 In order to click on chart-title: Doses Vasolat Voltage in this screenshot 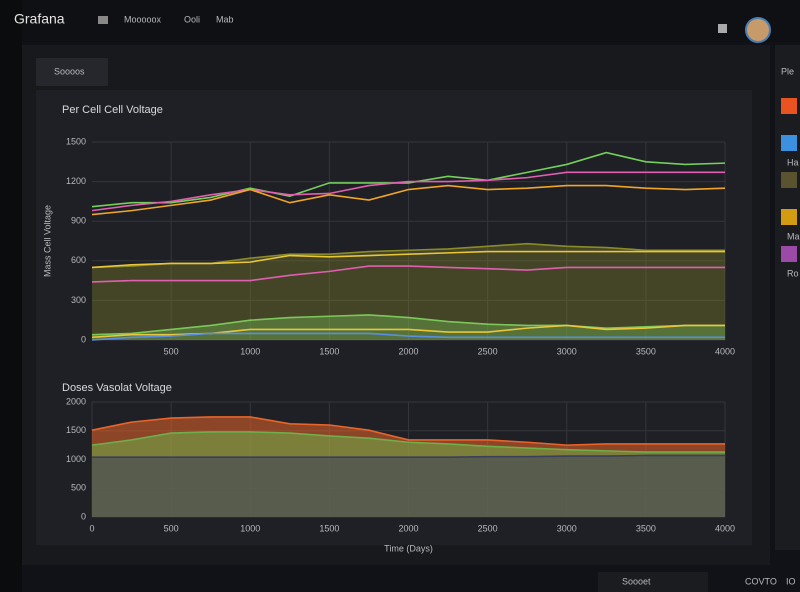, I will do `click(117, 388)`.